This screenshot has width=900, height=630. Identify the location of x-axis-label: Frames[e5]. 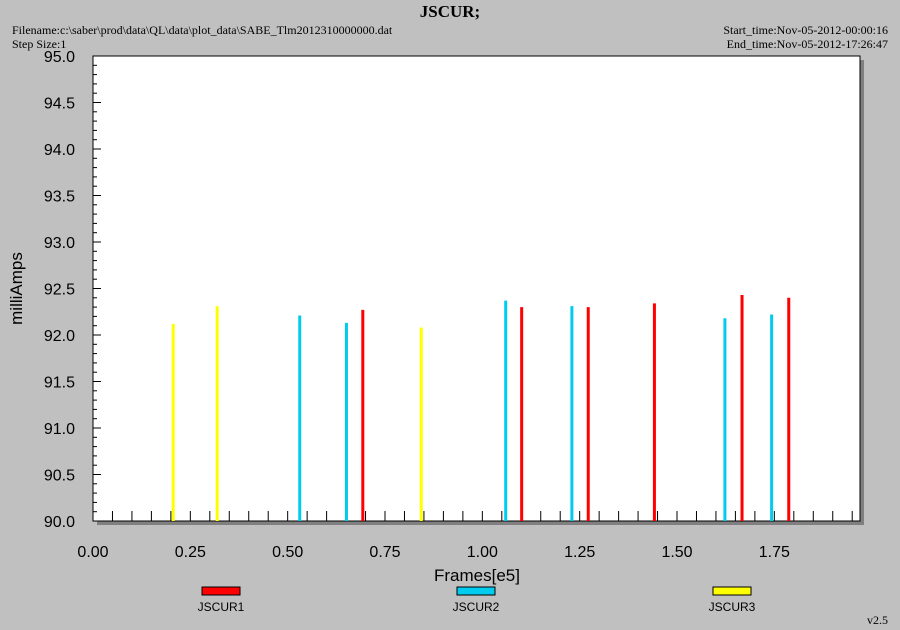
(477, 575).